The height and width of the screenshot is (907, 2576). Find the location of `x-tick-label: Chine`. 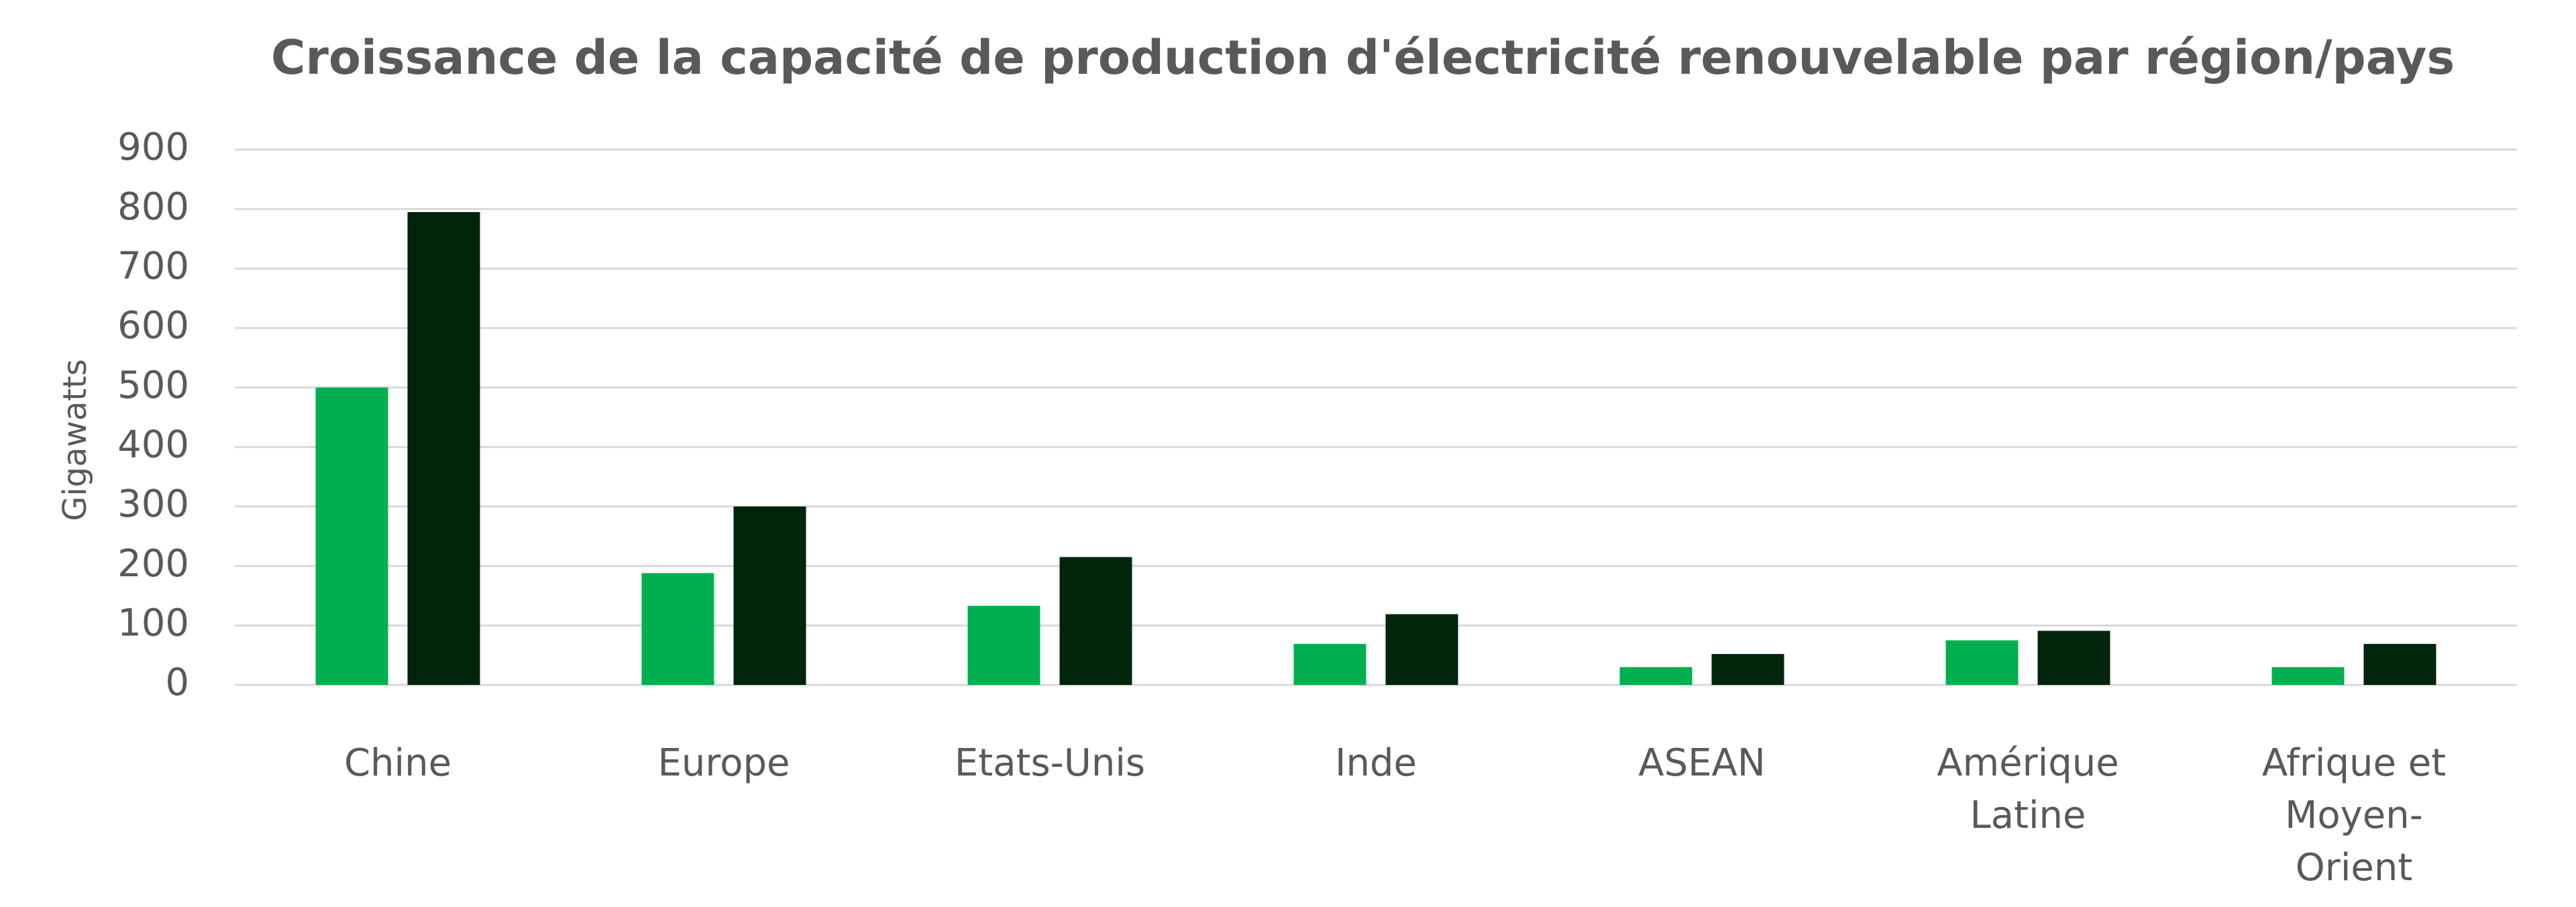

x-tick-label: Chine is located at coordinates (397, 763).